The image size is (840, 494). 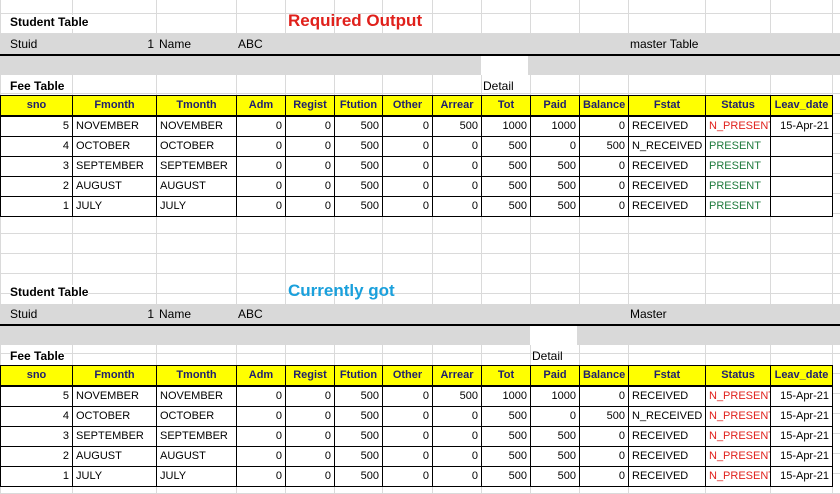 I want to click on name-label: Name, so click(x=175, y=44).